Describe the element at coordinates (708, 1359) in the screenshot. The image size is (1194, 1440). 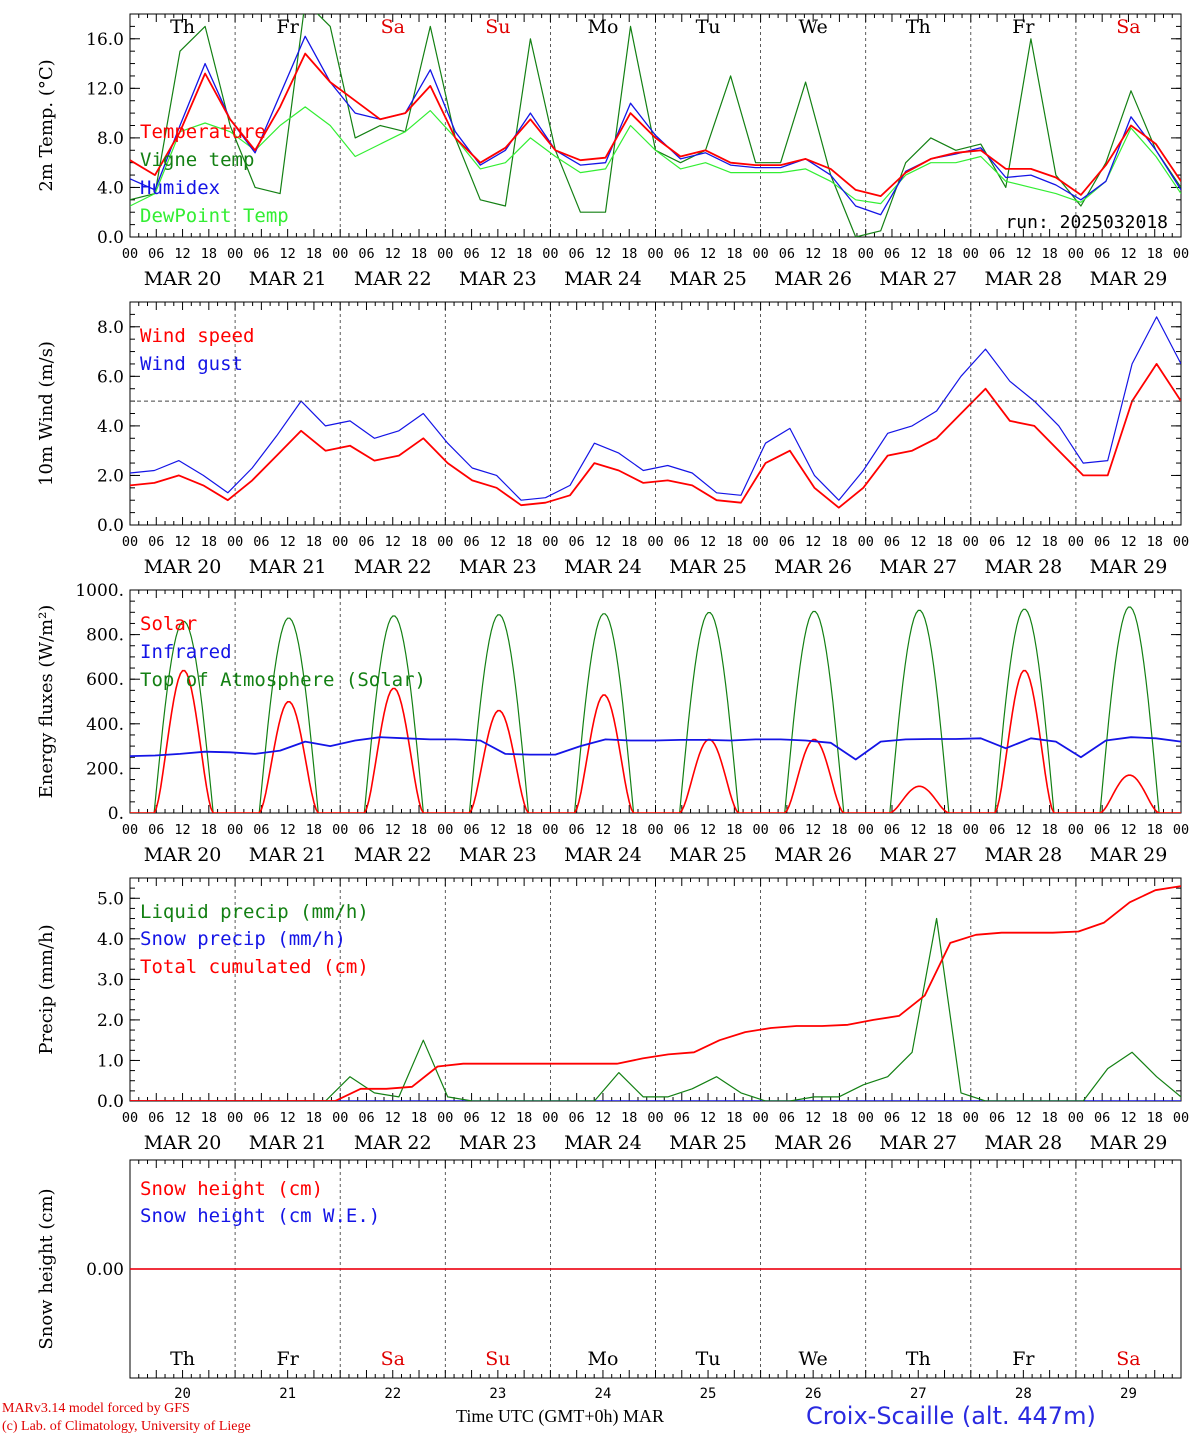
I see `weekday-label: Tu` at that location.